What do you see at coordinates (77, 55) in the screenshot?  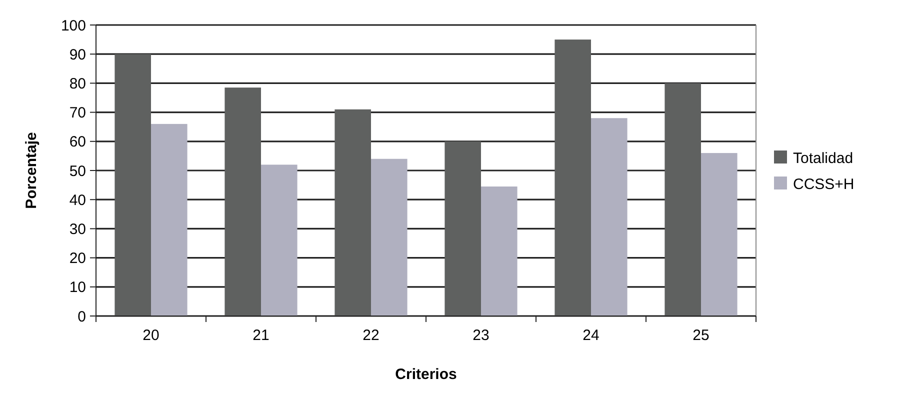 I see `y-tick-label: 90` at bounding box center [77, 55].